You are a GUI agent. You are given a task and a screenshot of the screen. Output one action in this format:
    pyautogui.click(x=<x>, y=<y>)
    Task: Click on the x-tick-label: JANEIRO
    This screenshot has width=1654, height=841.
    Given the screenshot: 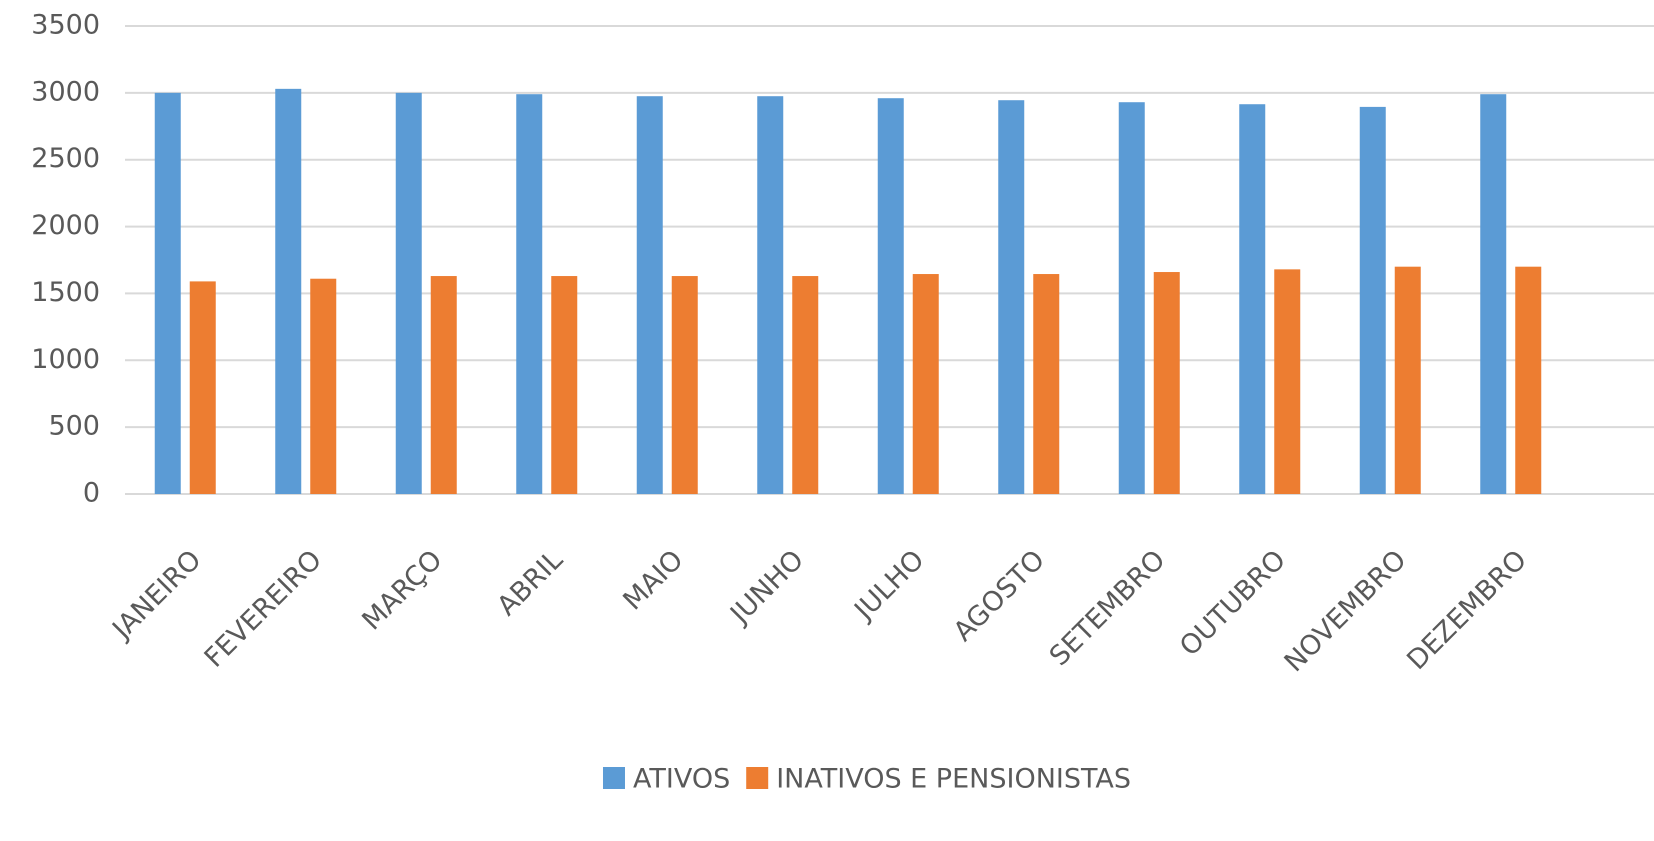 What is the action you would take?
    pyautogui.click(x=157, y=595)
    